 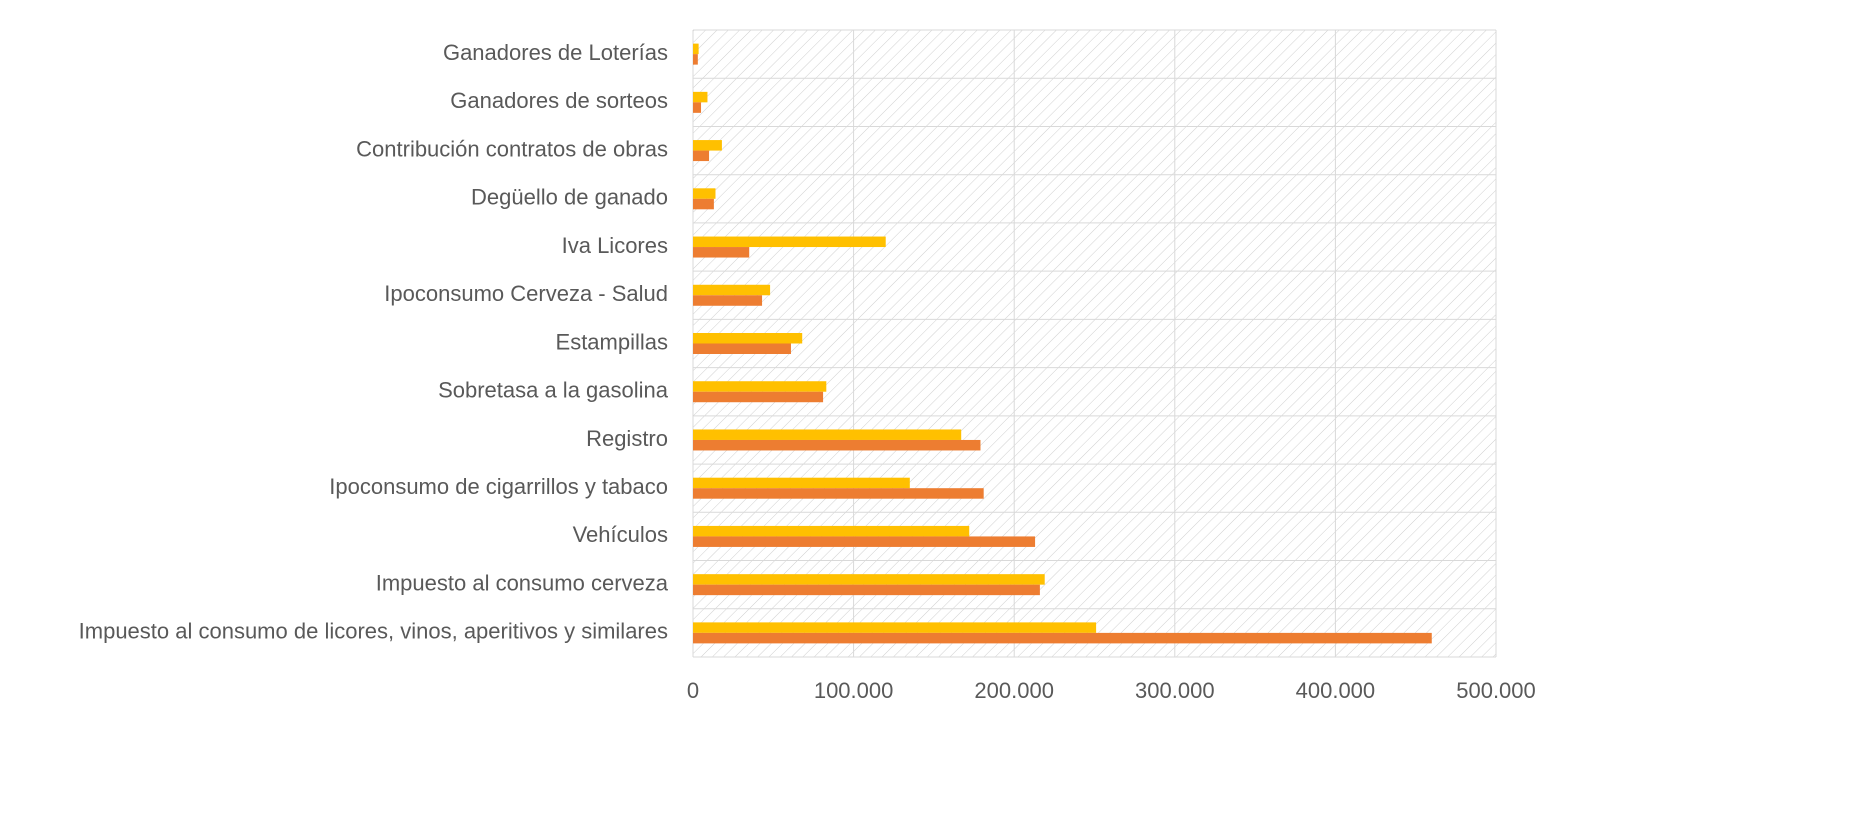 I want to click on y-tick-label: Contribución contratos de obras, so click(x=512, y=148).